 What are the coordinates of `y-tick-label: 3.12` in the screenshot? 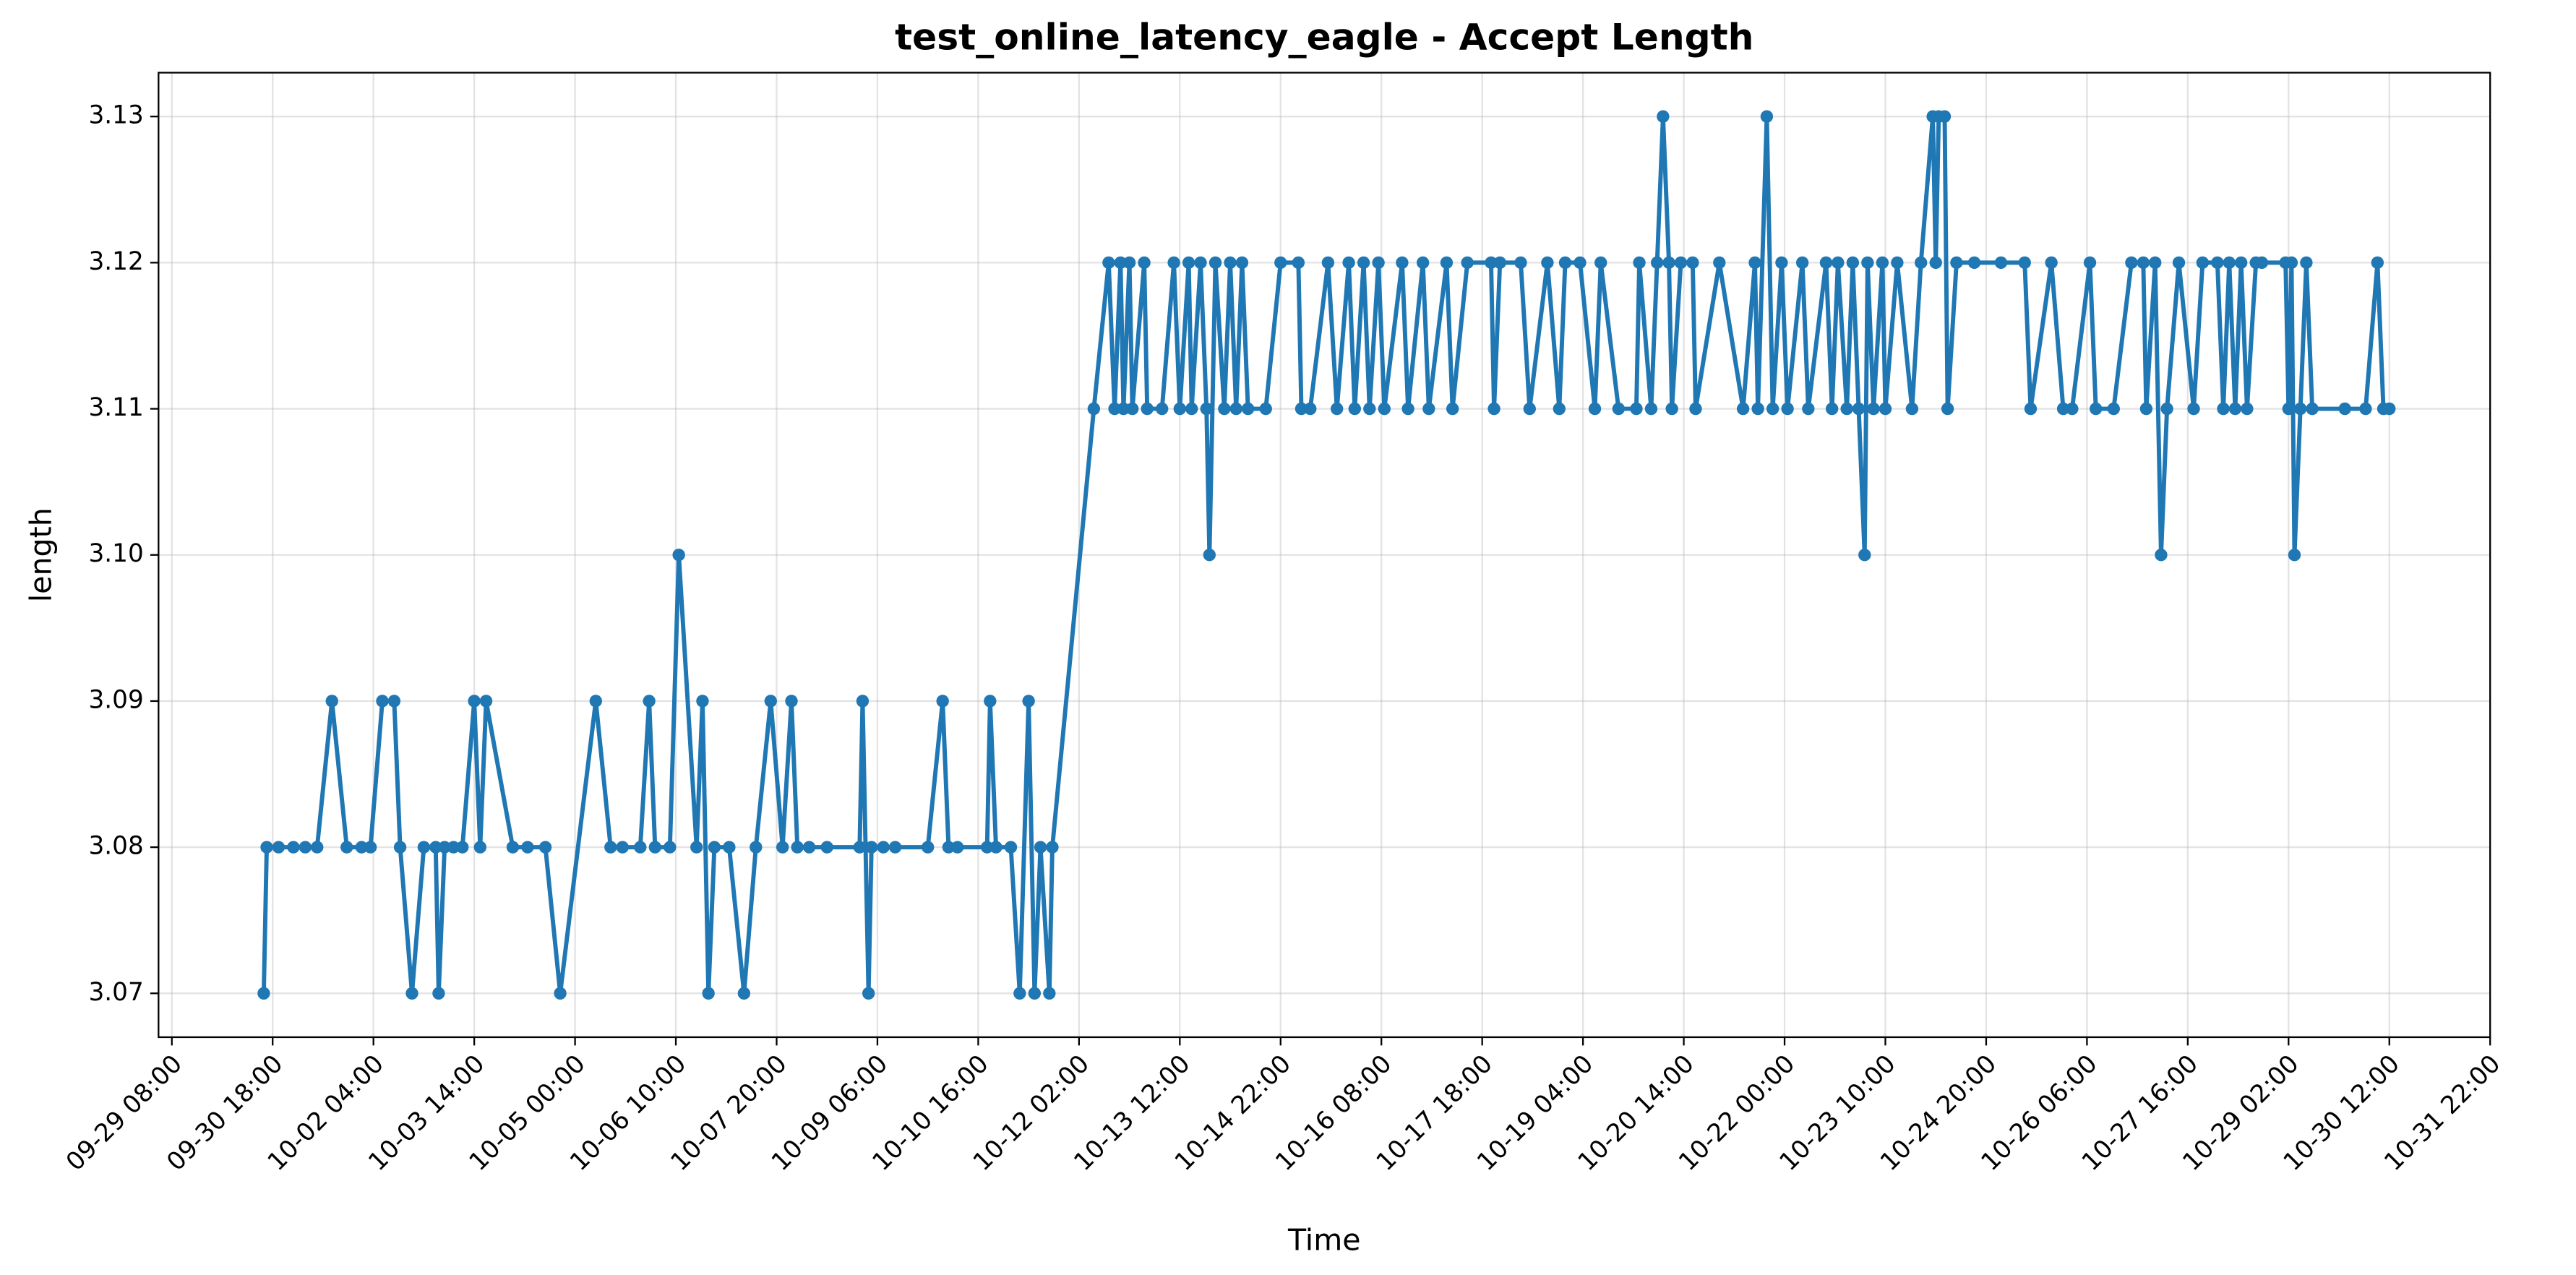 It's located at (116, 261).